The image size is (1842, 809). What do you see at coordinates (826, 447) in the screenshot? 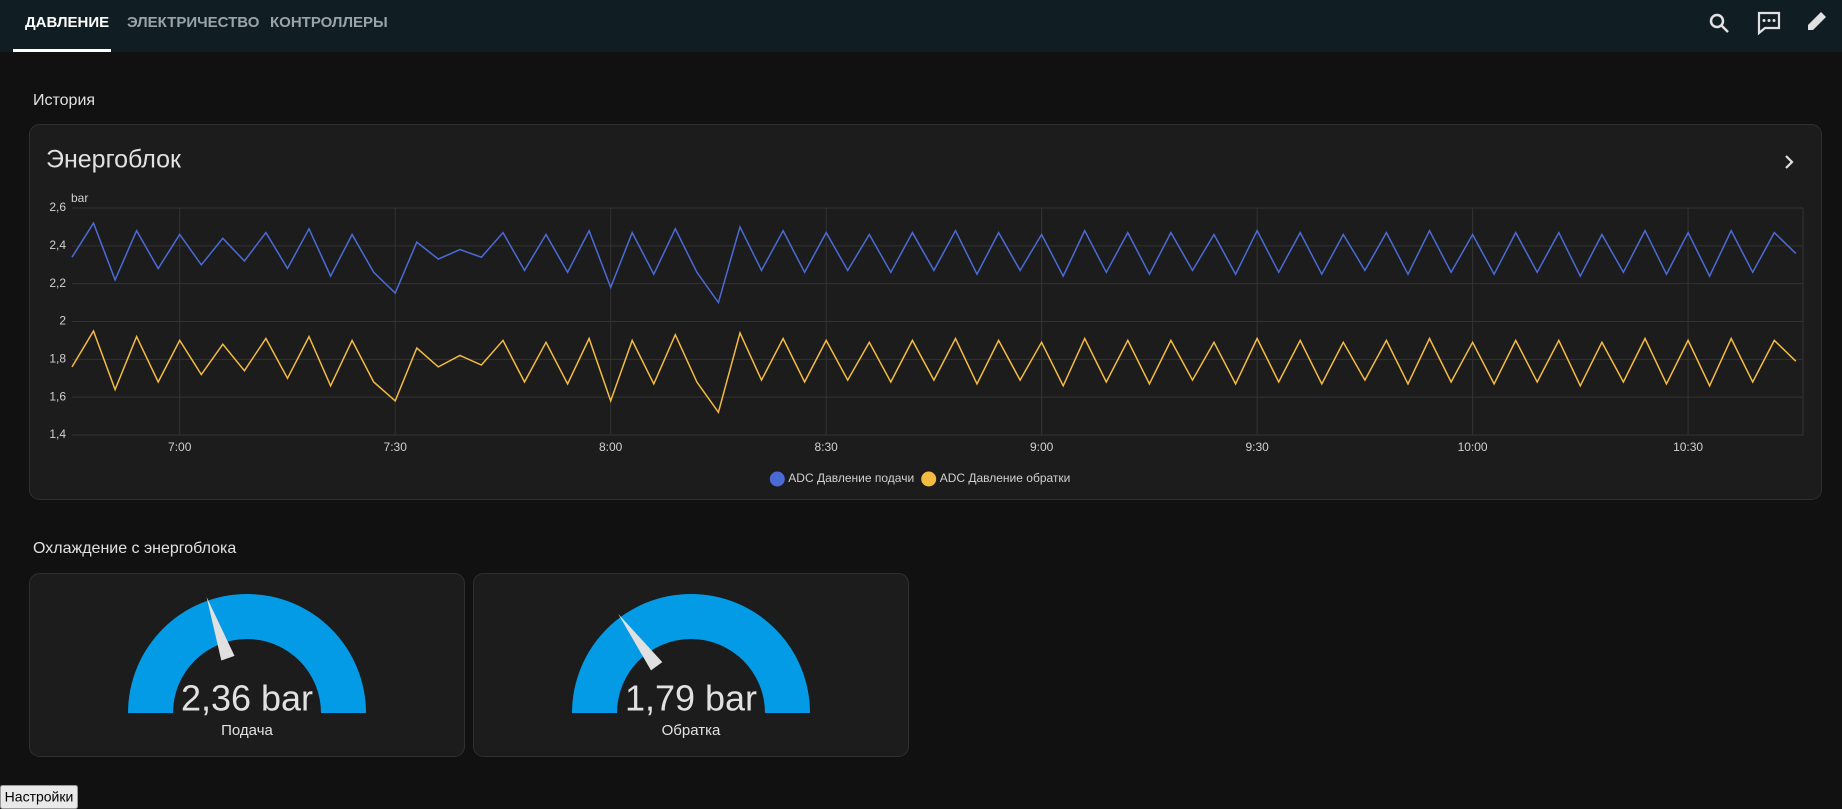
I see `x-tick-label: 8:30` at bounding box center [826, 447].